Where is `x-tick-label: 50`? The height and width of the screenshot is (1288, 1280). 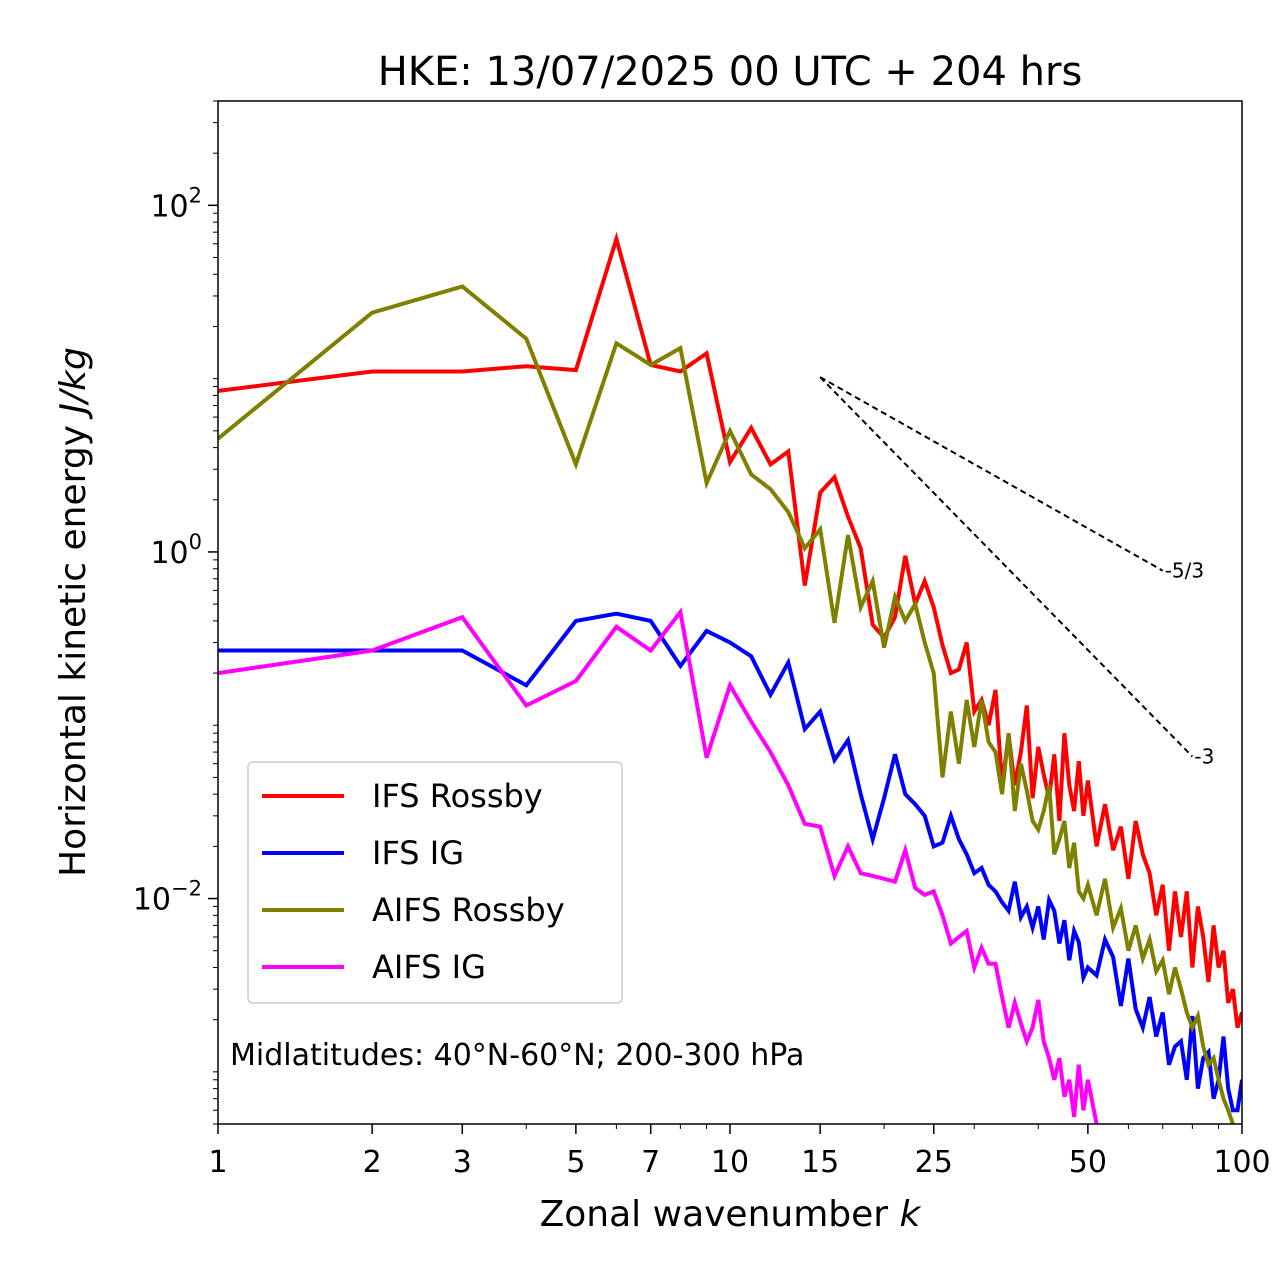 x-tick-label: 50 is located at coordinates (1088, 1162).